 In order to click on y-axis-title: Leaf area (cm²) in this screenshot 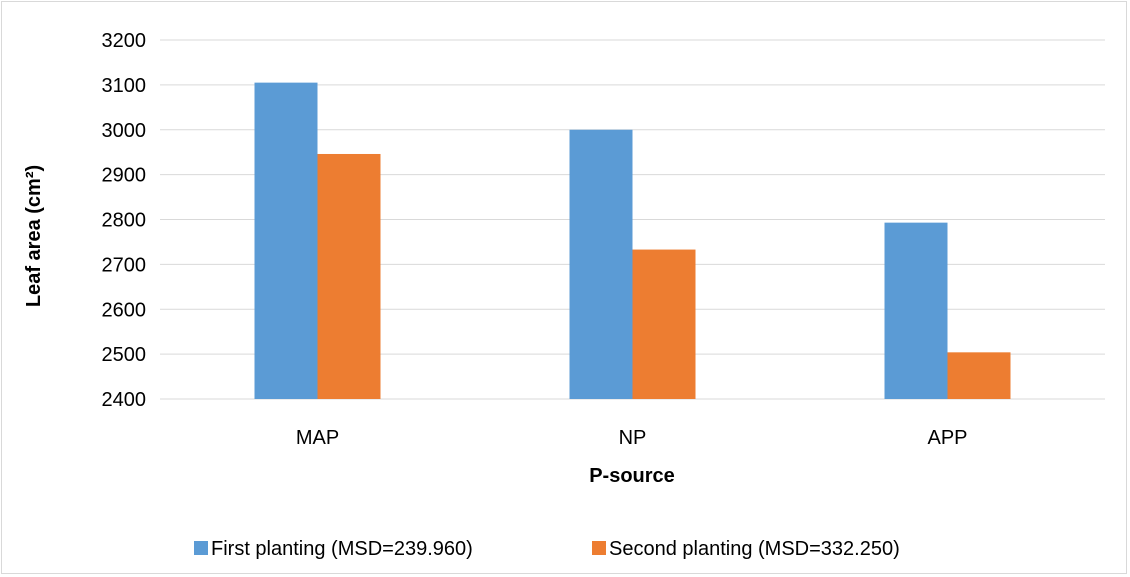, I will do `click(34, 236)`.